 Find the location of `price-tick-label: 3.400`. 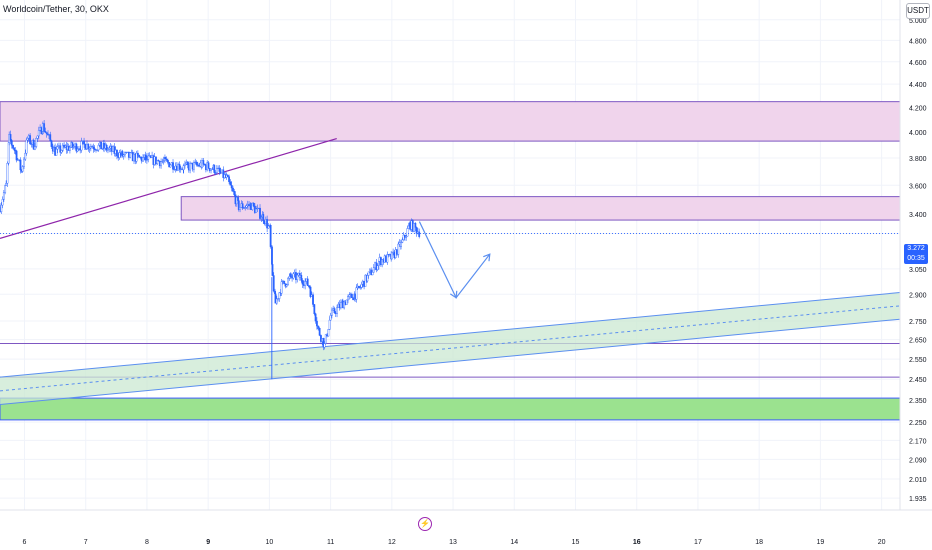

price-tick-label: 3.400 is located at coordinates (918, 215).